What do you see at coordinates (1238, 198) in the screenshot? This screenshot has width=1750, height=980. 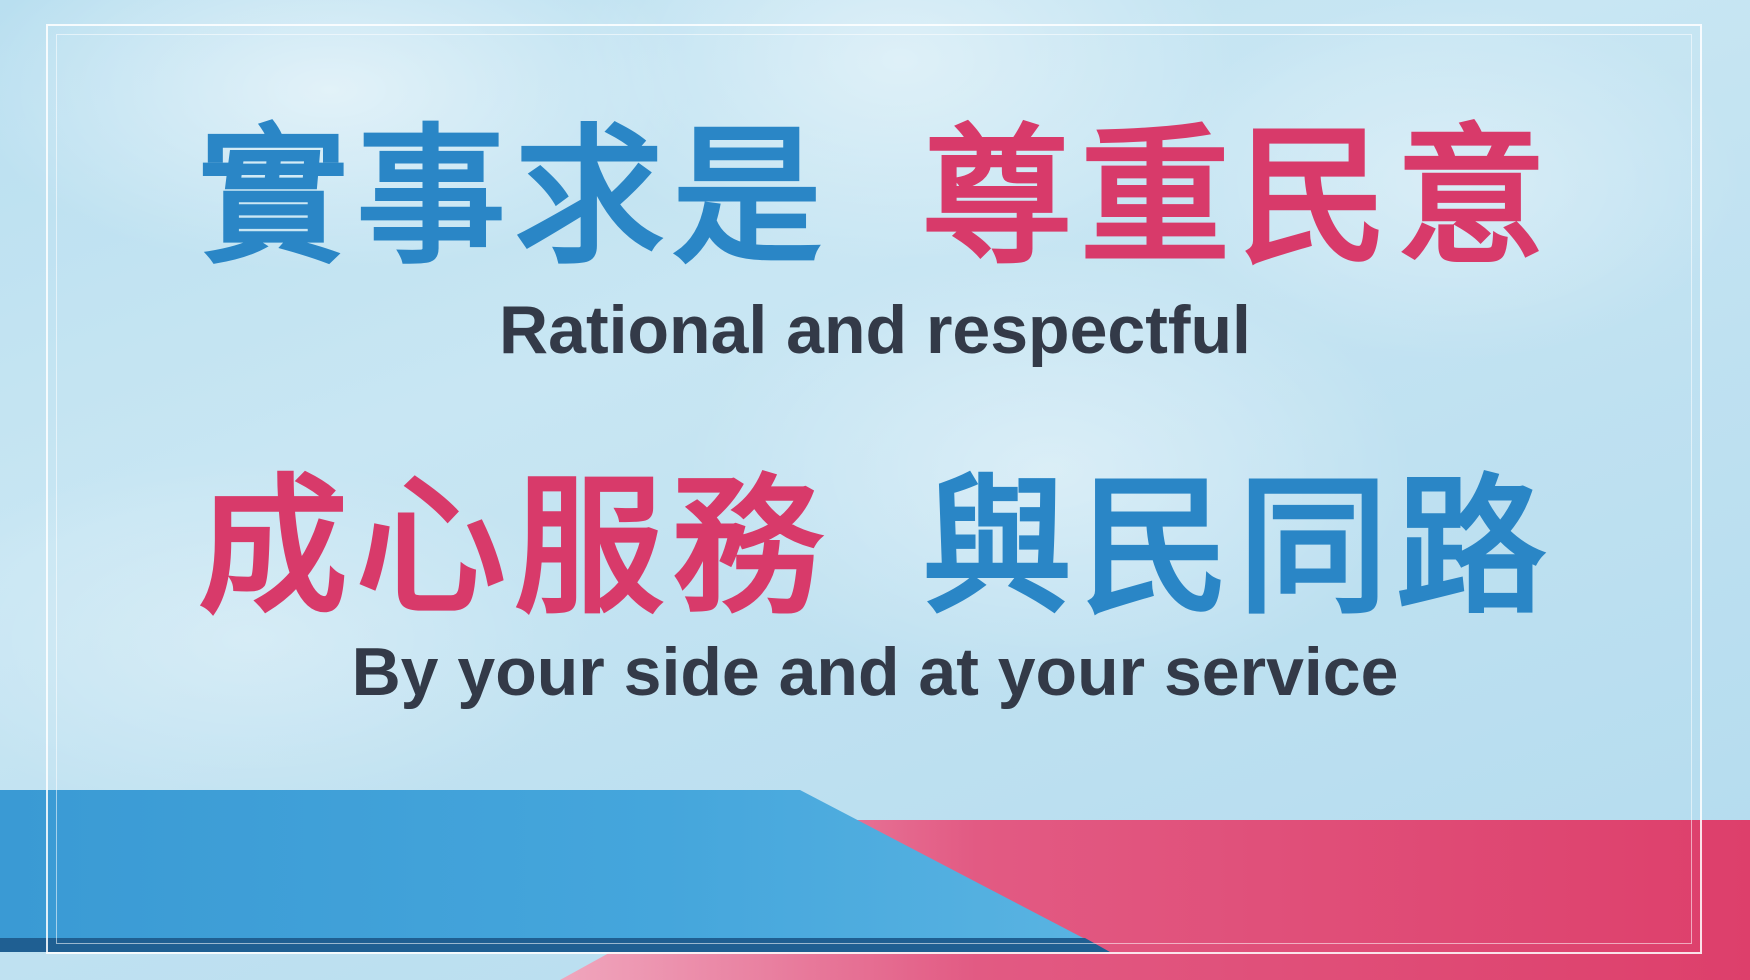 I see `slogan-chinese-1-right: 尊重民意` at bounding box center [1238, 198].